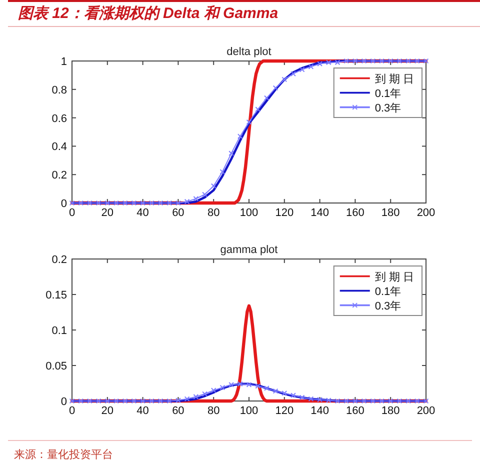 The width and height of the screenshot is (480, 472). Describe the element at coordinates (72, 213) in the screenshot. I see `x-tick-label: 0` at that location.